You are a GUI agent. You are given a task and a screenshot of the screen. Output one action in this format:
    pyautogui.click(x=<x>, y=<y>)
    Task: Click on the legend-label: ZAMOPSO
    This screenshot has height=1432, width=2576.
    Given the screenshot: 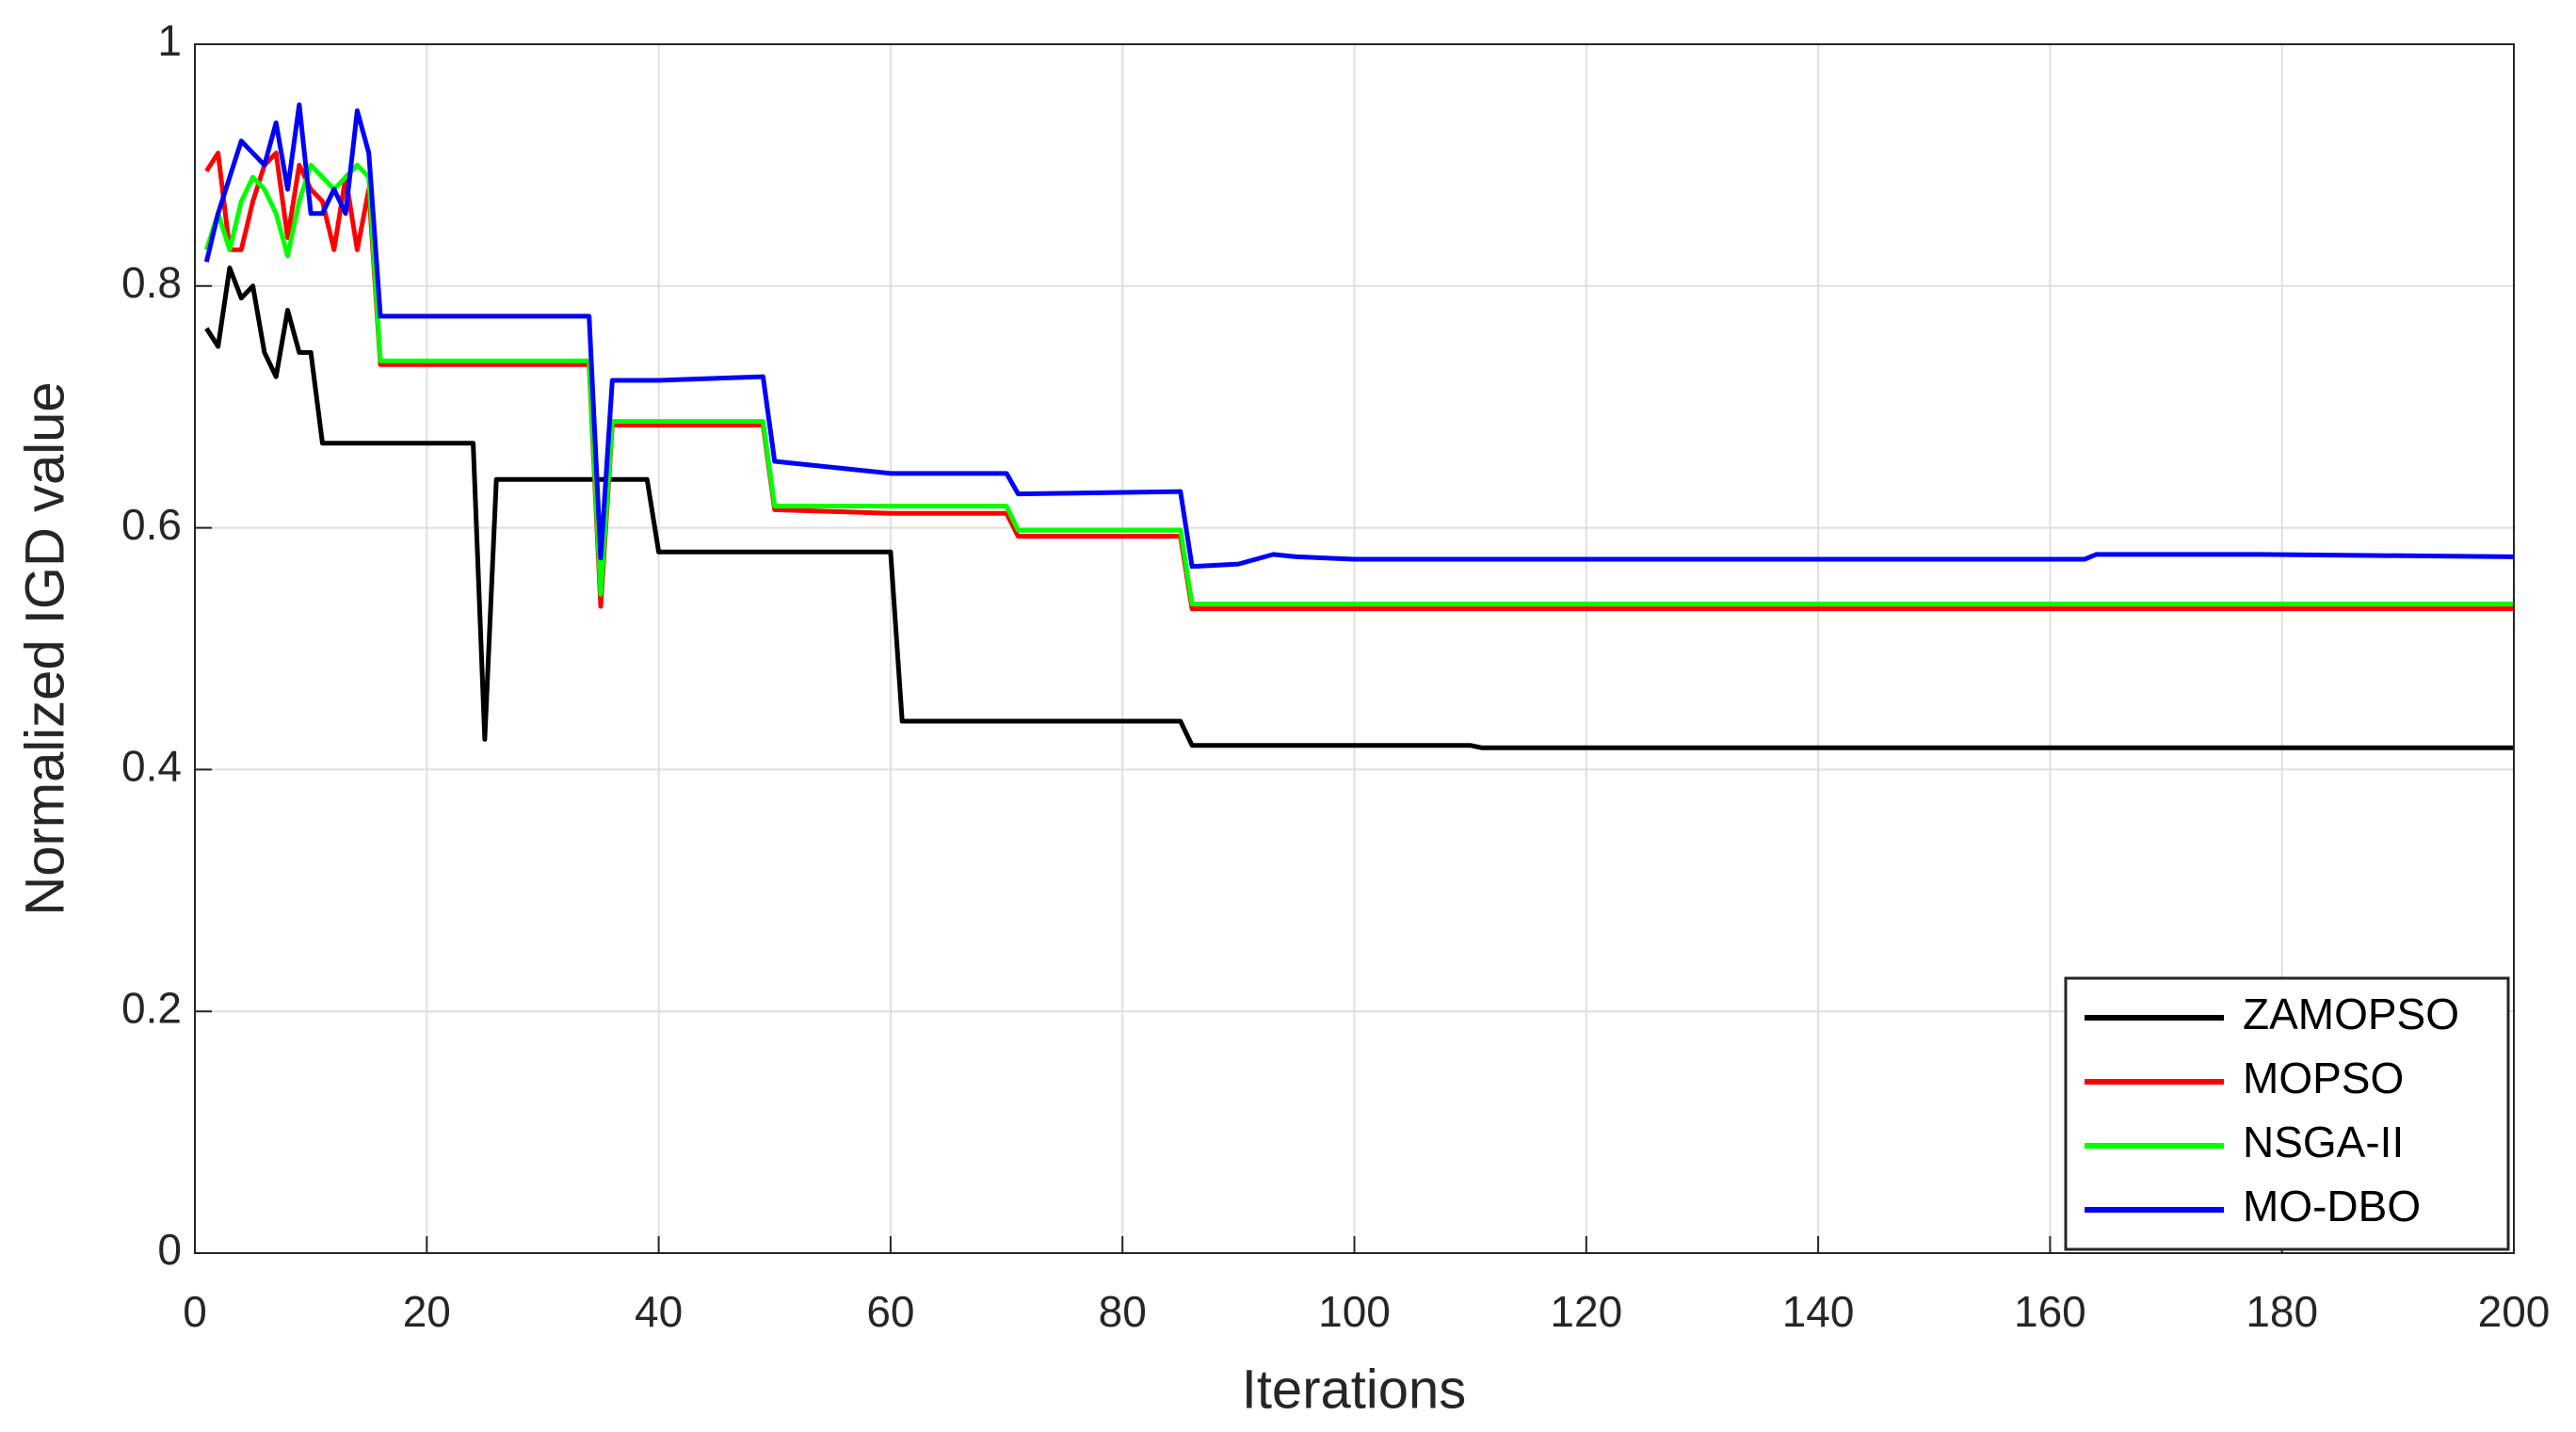 What is the action you would take?
    pyautogui.click(x=2351, y=1014)
    